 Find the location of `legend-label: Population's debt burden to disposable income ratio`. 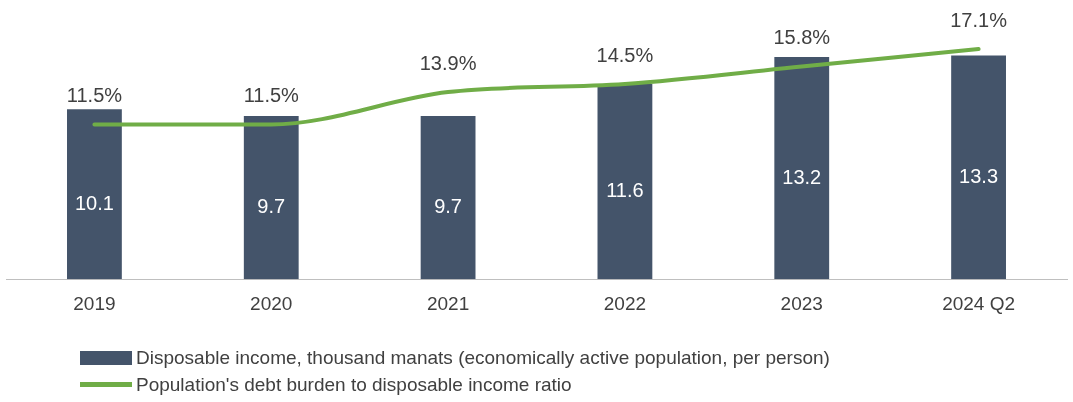

legend-label: Population's debt burden to disposable income ratio is located at coordinates (354, 385).